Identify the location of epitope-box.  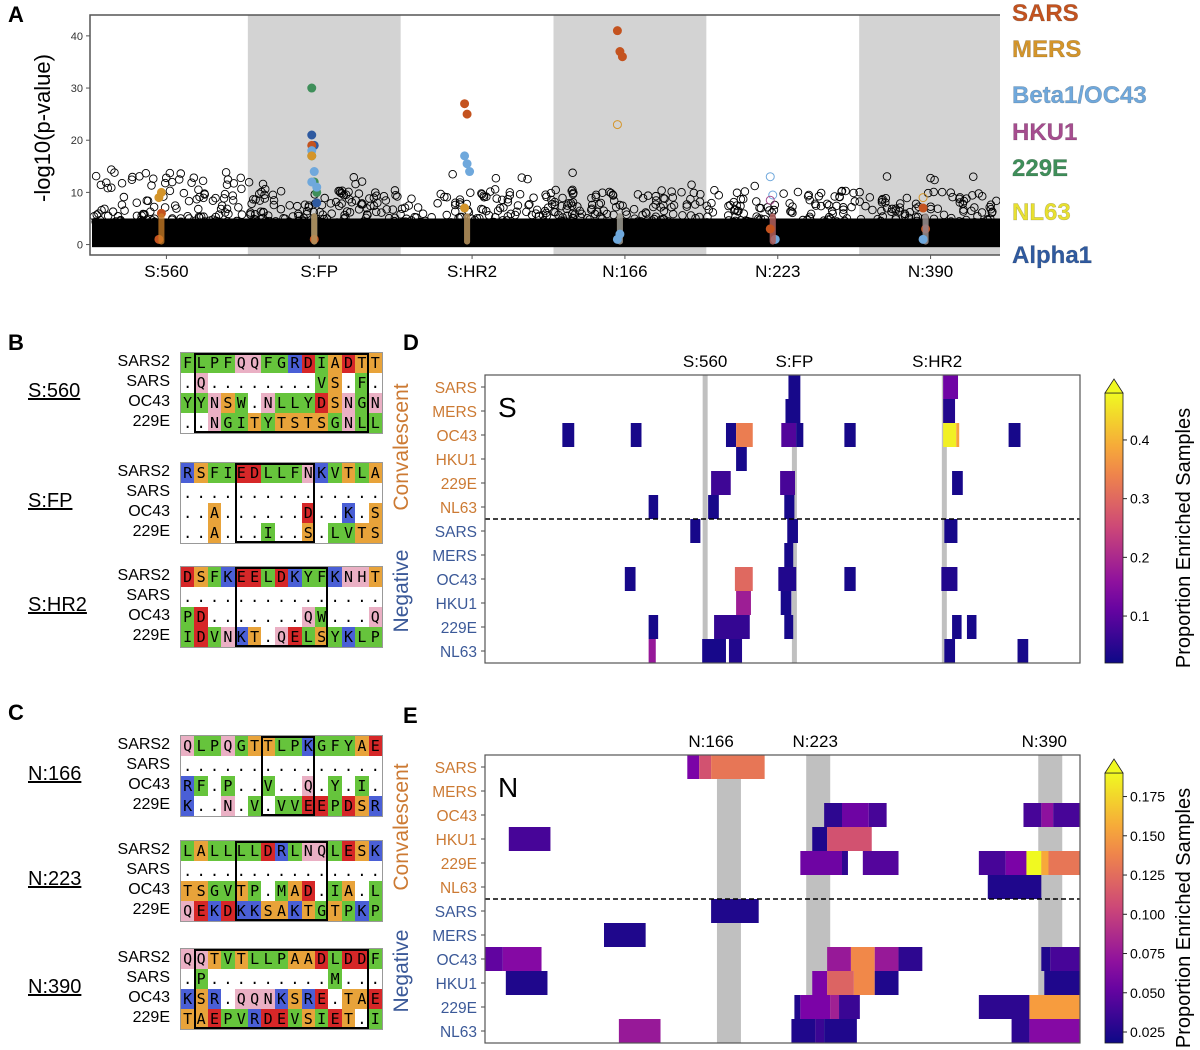
(281, 989).